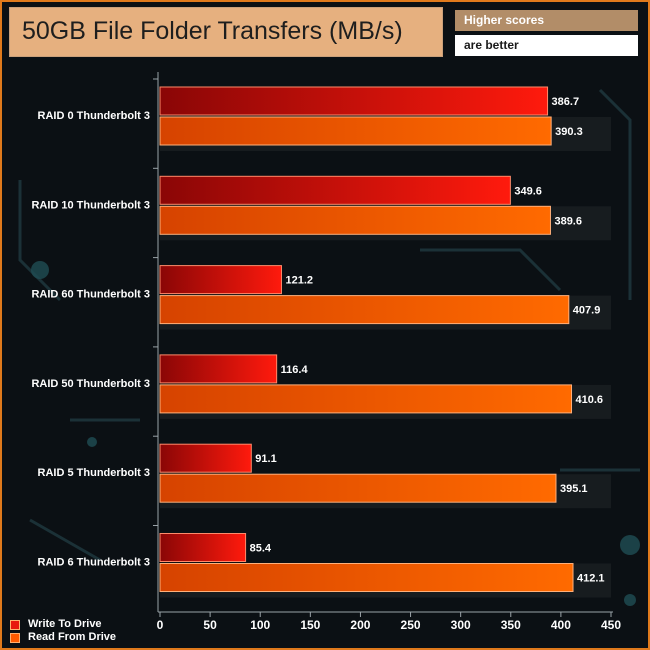  I want to click on x-tick-label: 150, so click(310, 625).